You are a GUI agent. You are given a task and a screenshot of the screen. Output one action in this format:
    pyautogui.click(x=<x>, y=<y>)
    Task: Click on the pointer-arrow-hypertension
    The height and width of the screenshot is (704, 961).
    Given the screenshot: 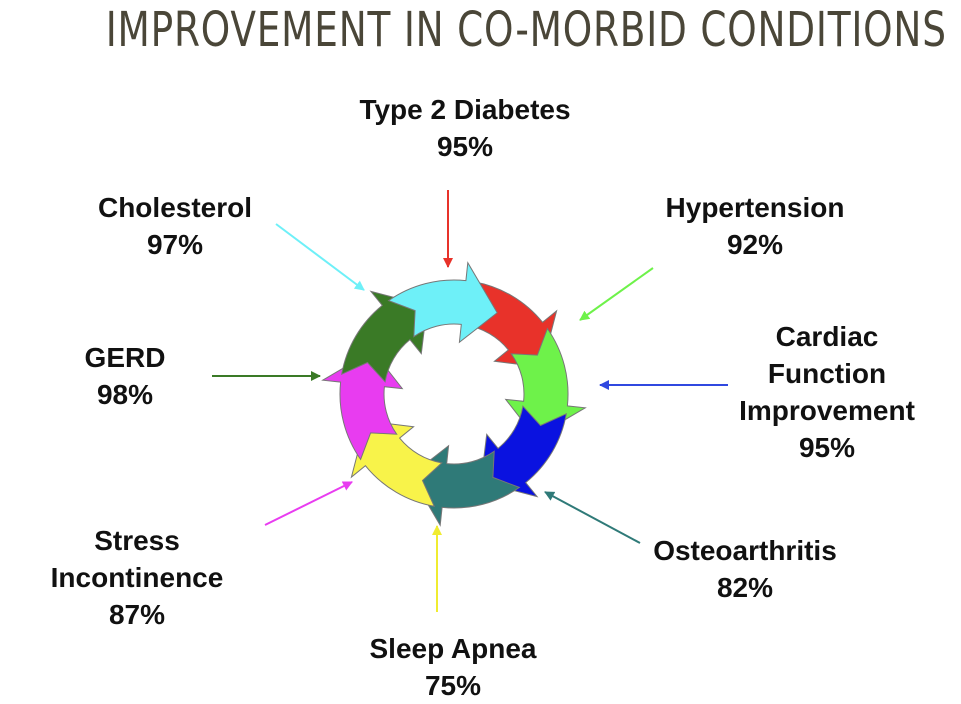 What is the action you would take?
    pyautogui.click(x=616, y=294)
    